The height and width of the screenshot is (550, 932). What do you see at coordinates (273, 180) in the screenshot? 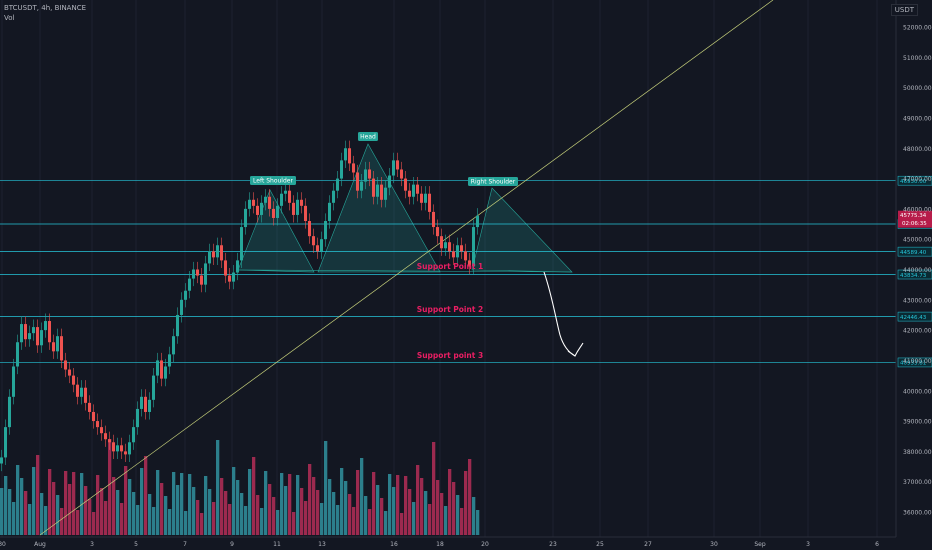
I see `left-shoulder-label-bg` at bounding box center [273, 180].